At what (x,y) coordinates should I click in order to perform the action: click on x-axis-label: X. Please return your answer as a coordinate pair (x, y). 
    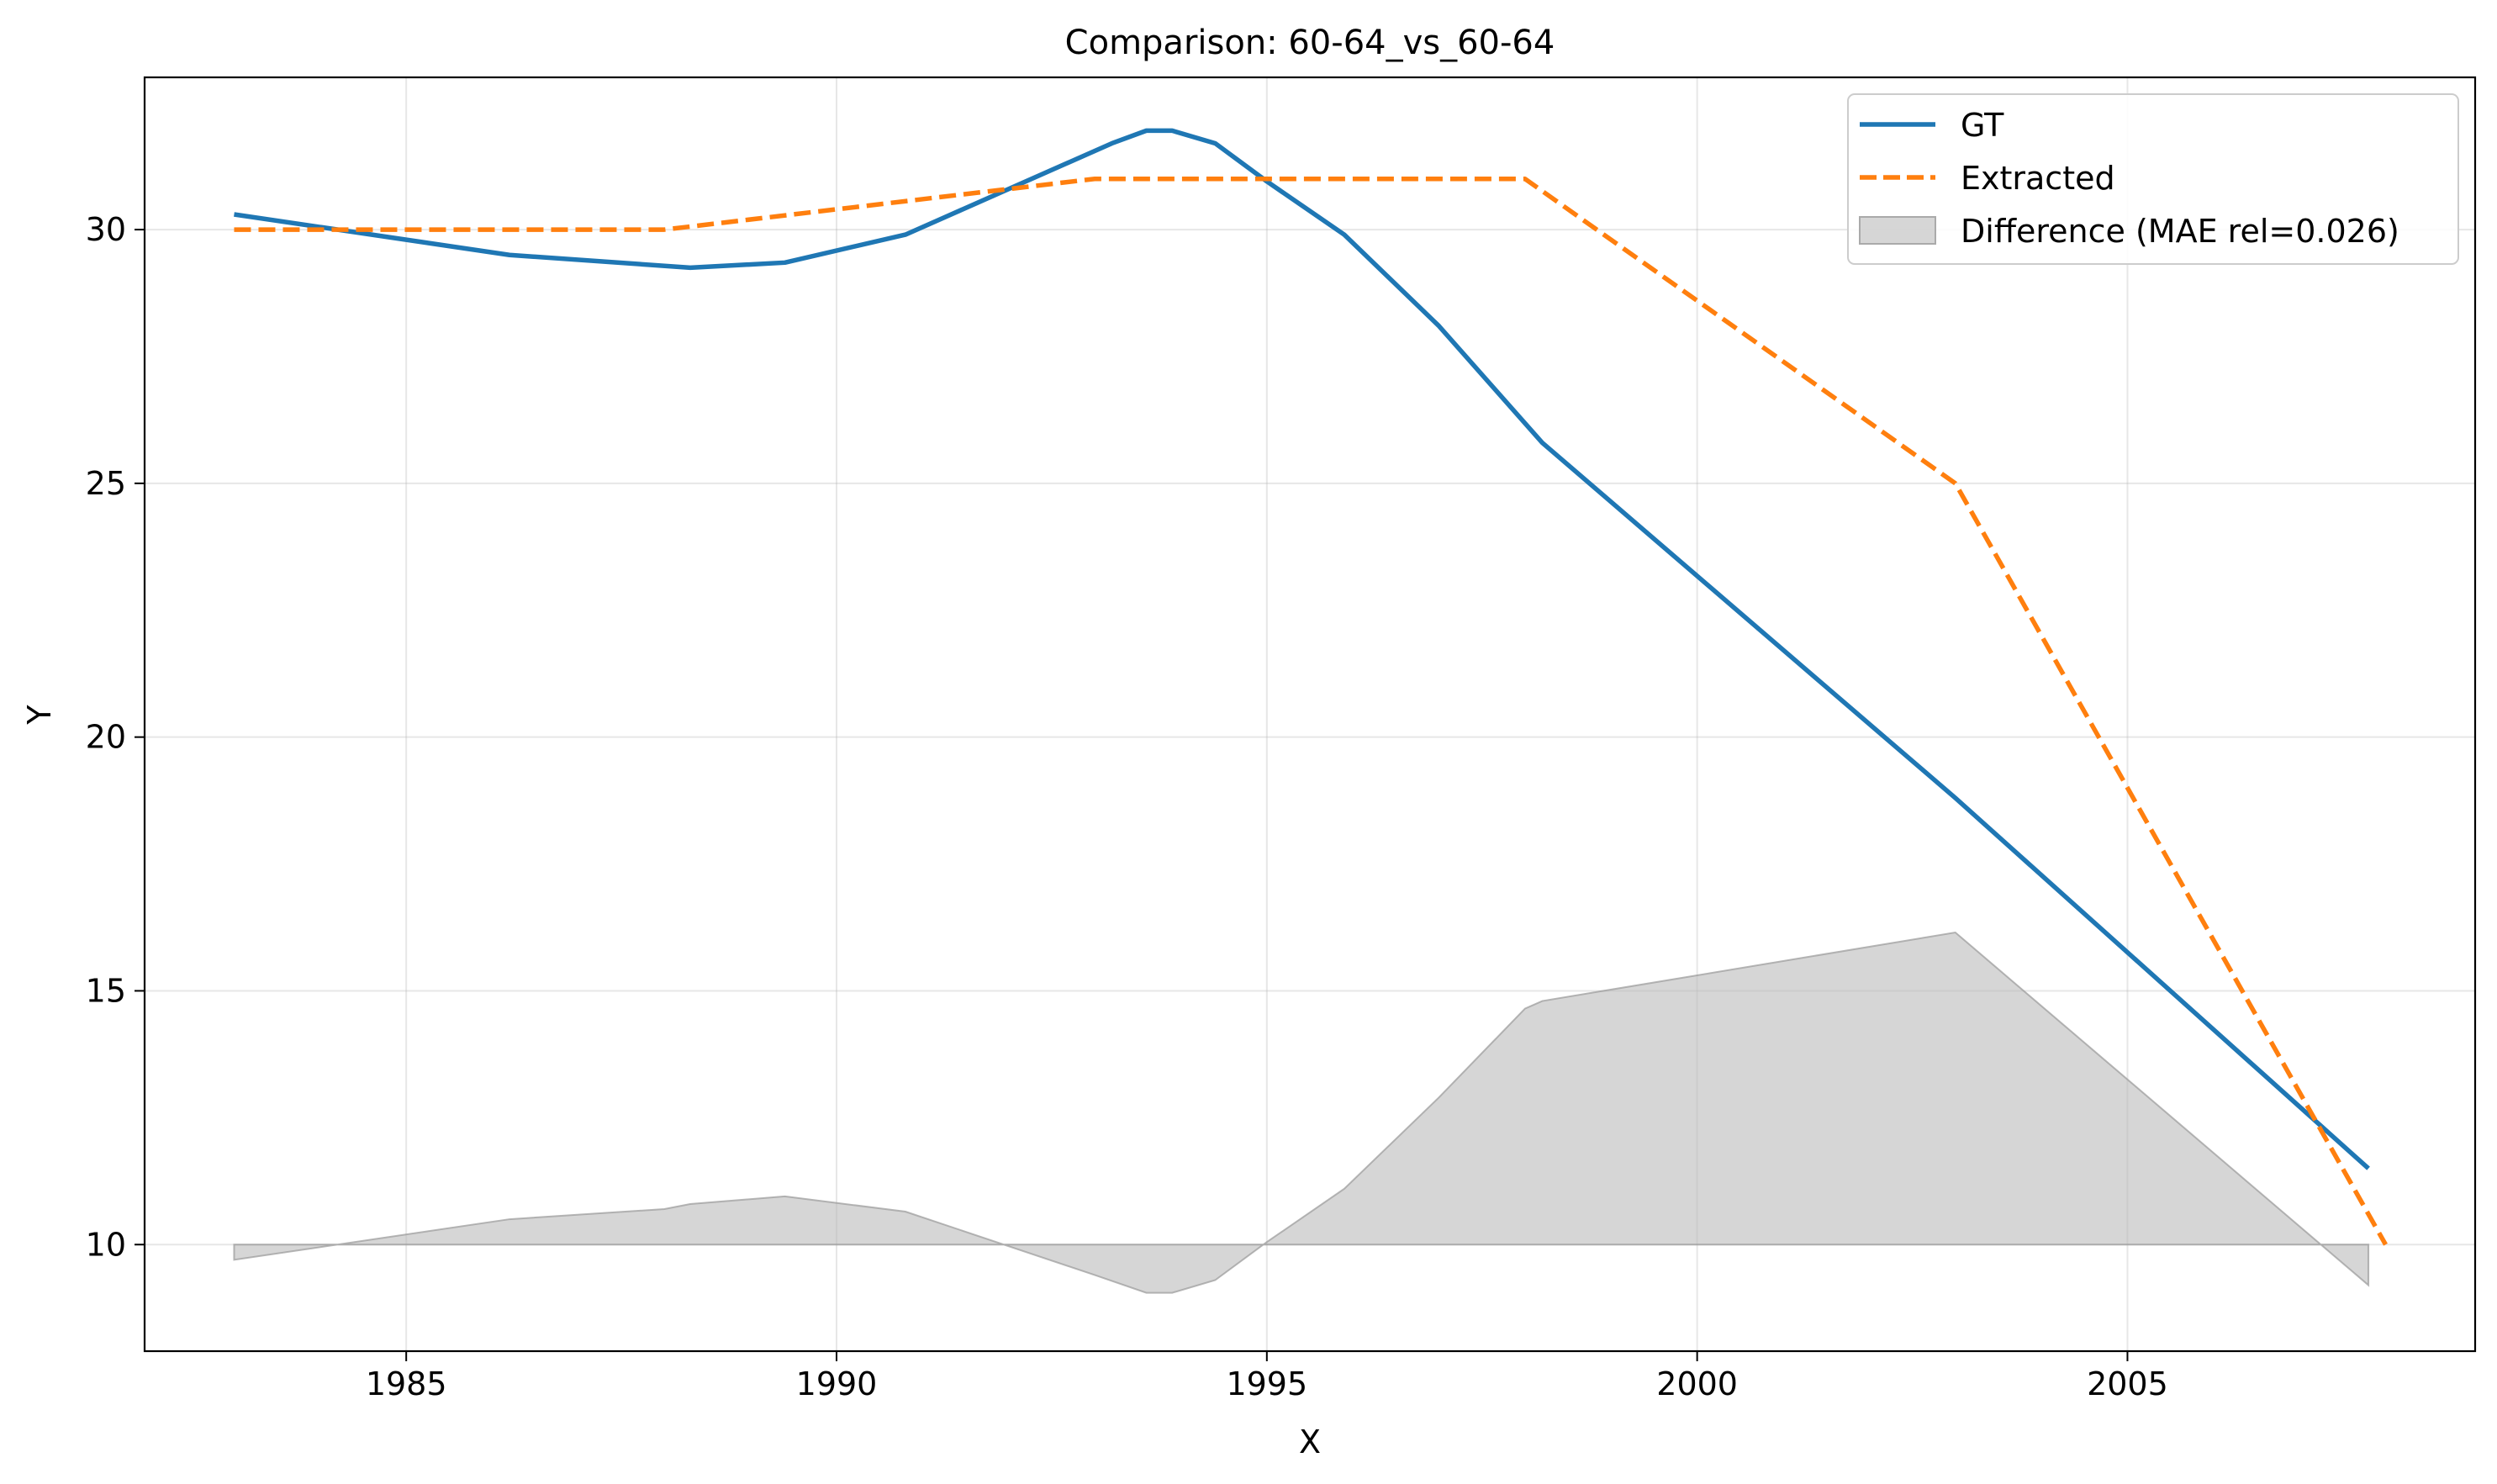
    Looking at the image, I should click on (1310, 1441).